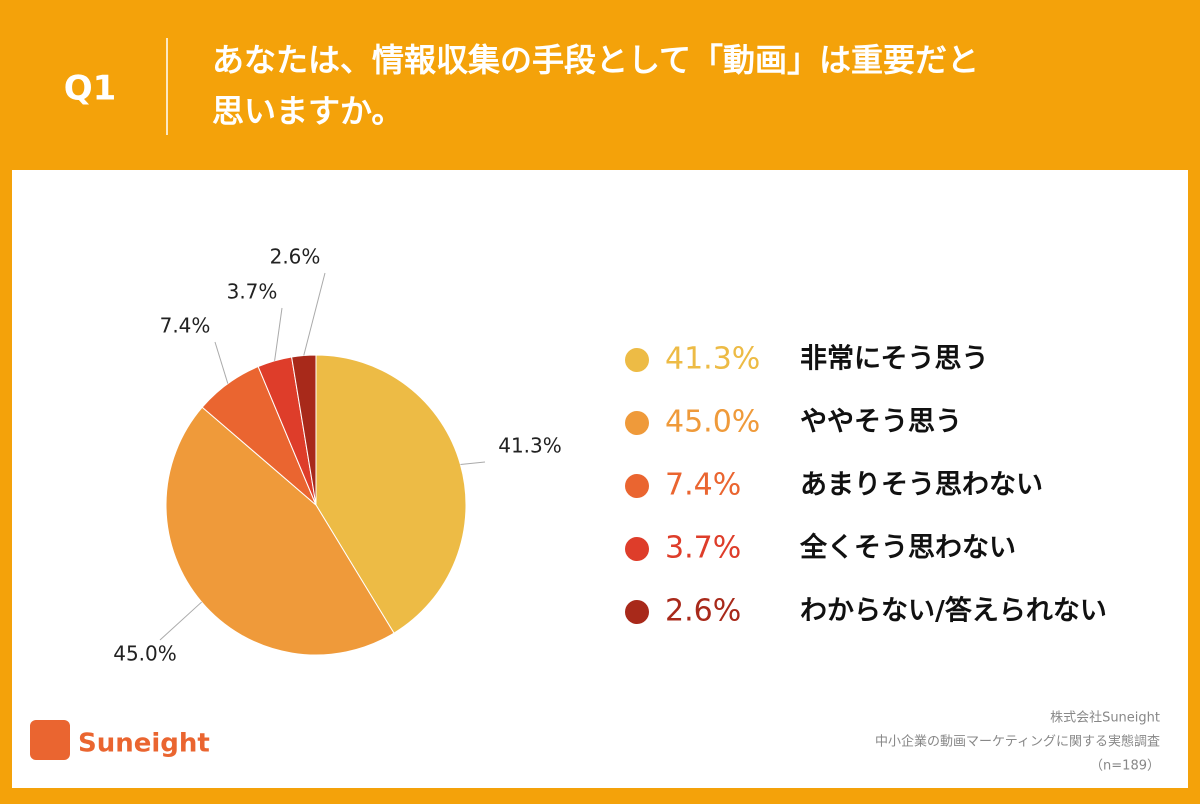 This screenshot has height=804, width=1200. Describe the element at coordinates (712, 422) in the screenshot. I see `legend-value: 45.0%` at that location.